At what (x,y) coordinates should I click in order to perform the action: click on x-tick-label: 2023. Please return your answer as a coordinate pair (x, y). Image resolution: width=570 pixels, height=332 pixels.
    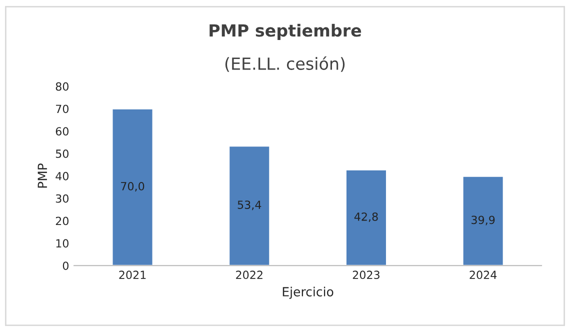
    Looking at the image, I should click on (366, 275).